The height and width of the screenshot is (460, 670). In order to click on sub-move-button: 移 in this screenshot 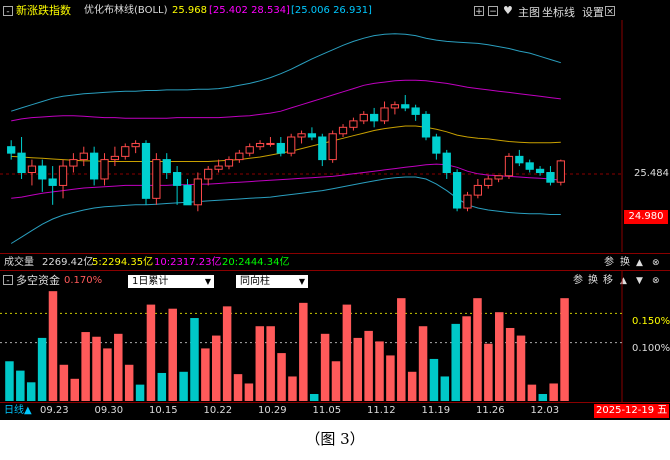, I will do `click(608, 280)`.